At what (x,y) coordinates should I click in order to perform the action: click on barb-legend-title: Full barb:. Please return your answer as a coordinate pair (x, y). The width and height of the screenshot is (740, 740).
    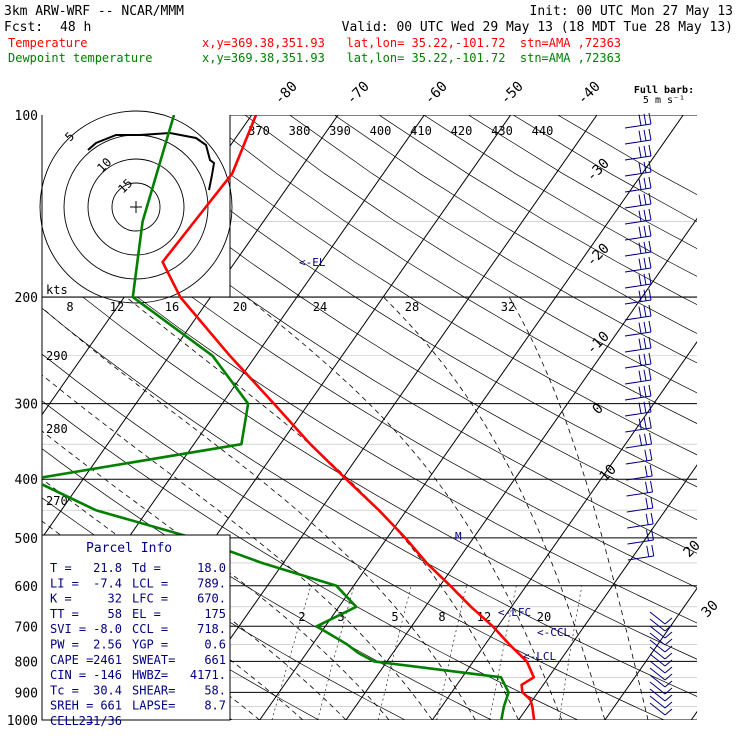
    Looking at the image, I should click on (664, 90).